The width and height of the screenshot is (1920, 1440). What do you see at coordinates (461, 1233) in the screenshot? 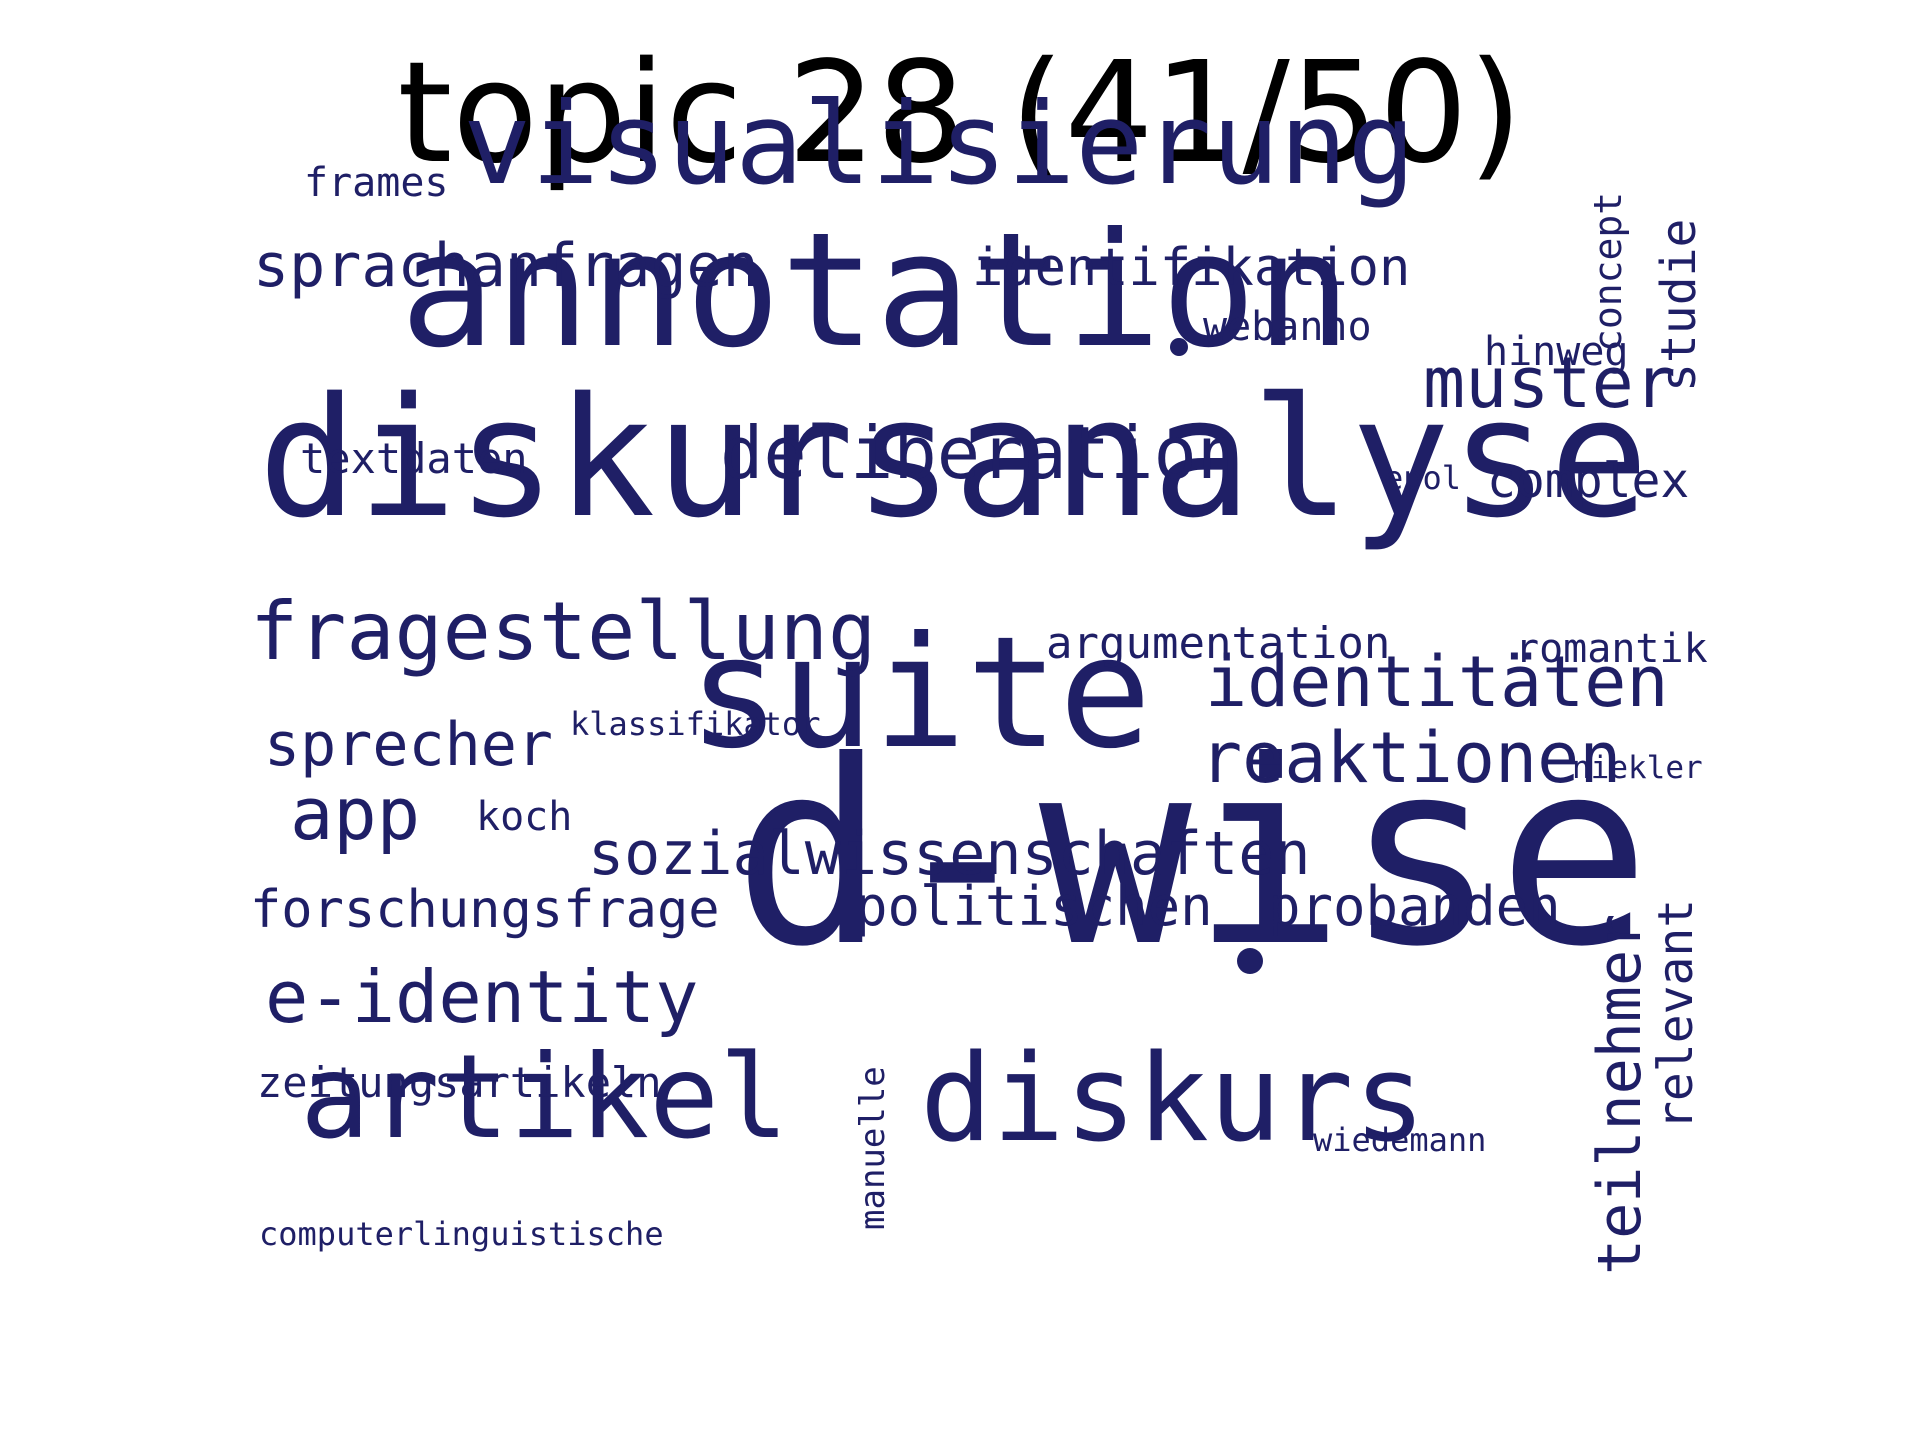
I see `word-computerlinguistische: computerlinguistische` at bounding box center [461, 1233].